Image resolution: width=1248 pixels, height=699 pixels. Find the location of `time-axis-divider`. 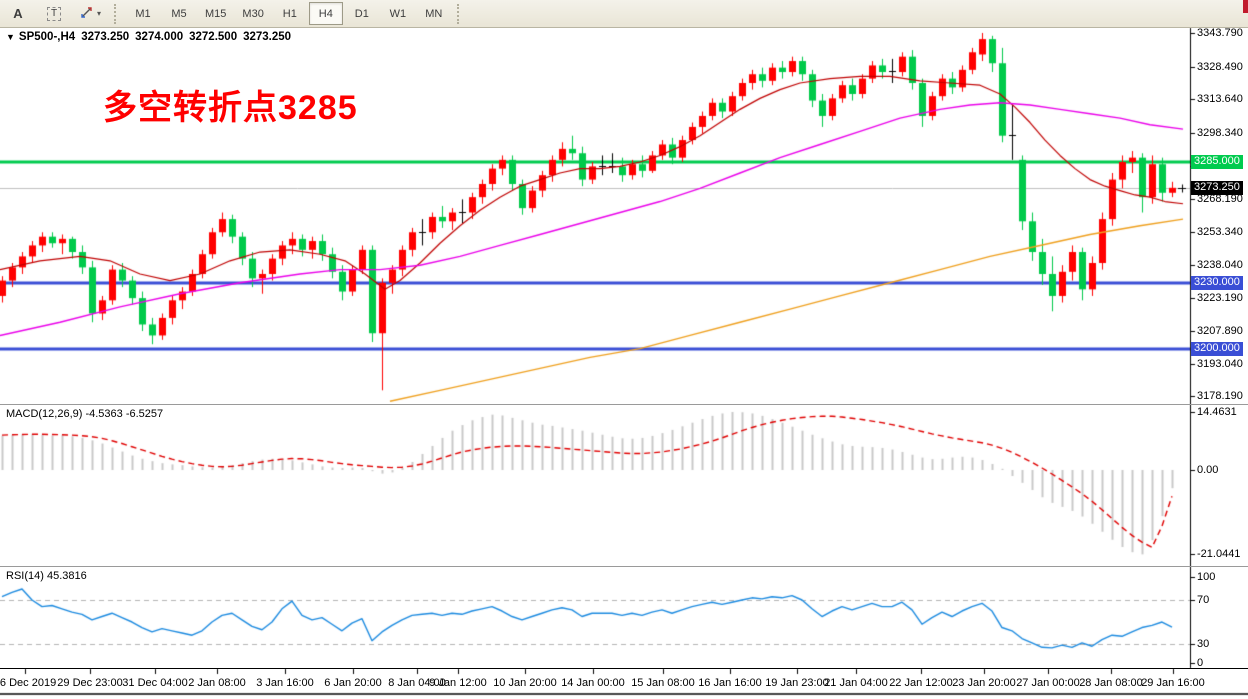

time-axis-divider is located at coordinates (624, 670).